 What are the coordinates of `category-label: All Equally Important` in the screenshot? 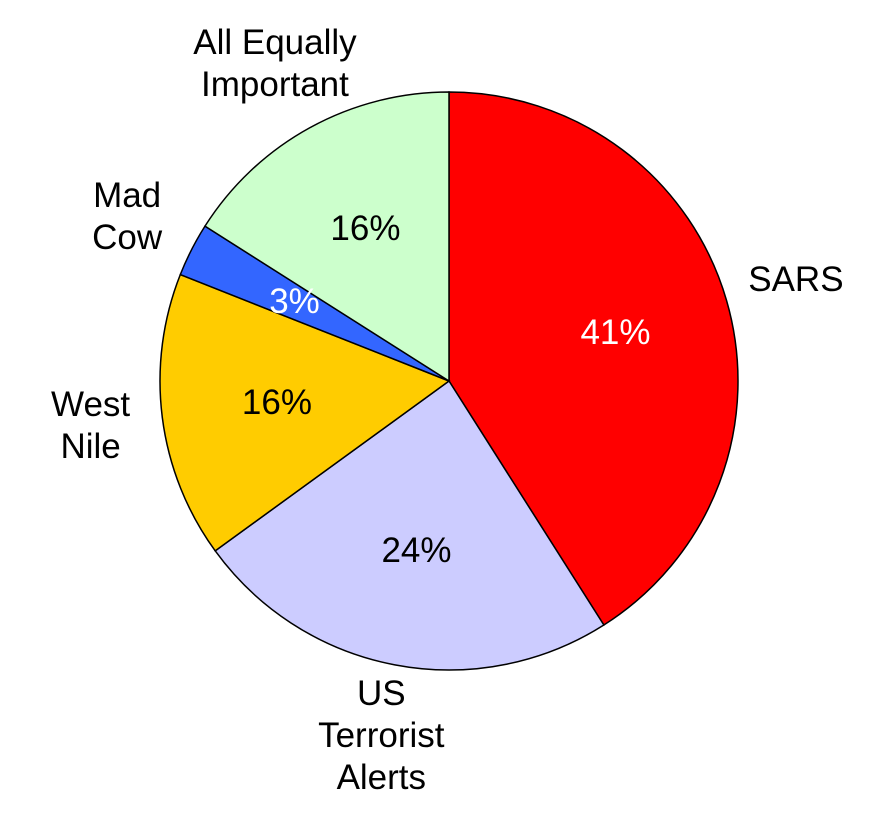 It's located at (275, 64).